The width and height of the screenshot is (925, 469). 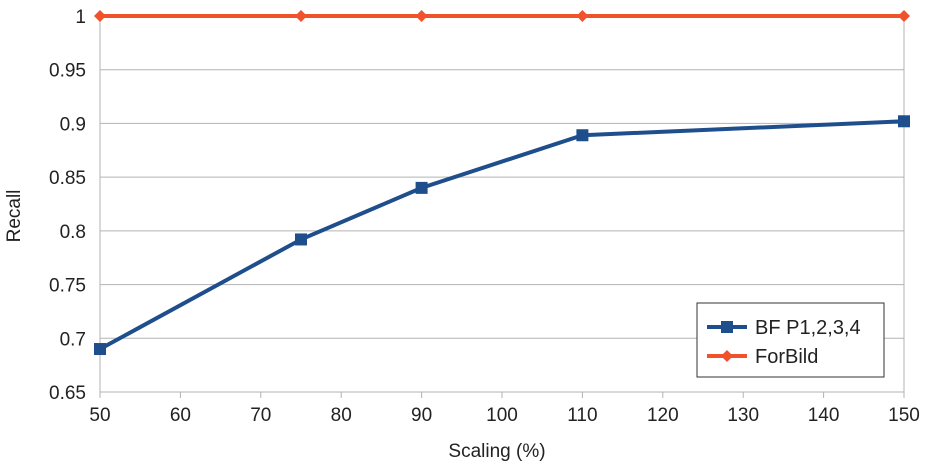 What do you see at coordinates (582, 415) in the screenshot?
I see `x-tick-label: 110` at bounding box center [582, 415].